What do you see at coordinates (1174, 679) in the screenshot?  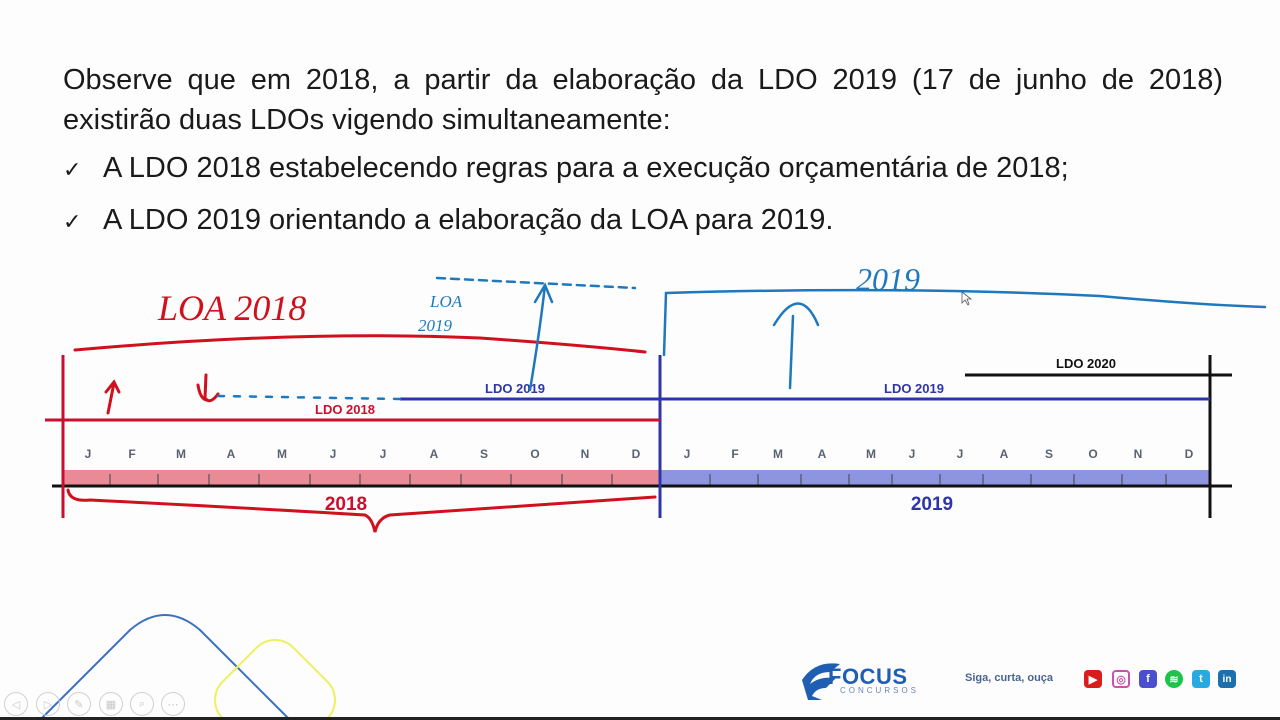 I see `spotify-icon: ≋` at bounding box center [1174, 679].